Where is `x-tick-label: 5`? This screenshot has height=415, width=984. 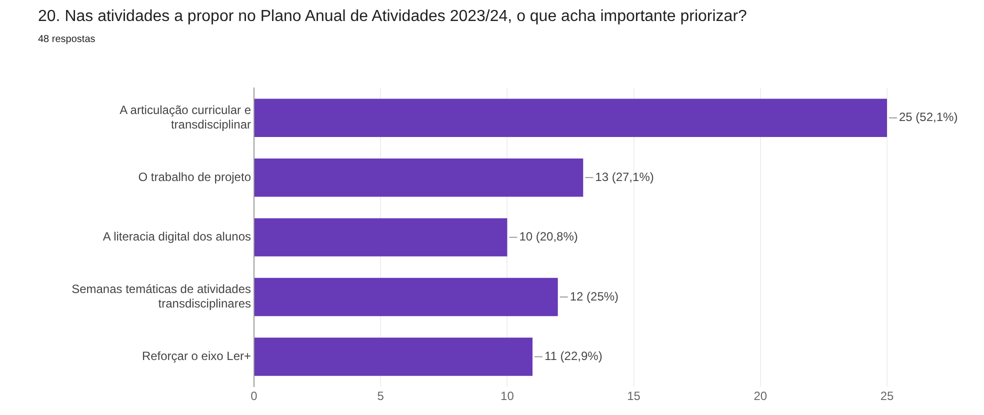 x-tick-label: 5 is located at coordinates (380, 396).